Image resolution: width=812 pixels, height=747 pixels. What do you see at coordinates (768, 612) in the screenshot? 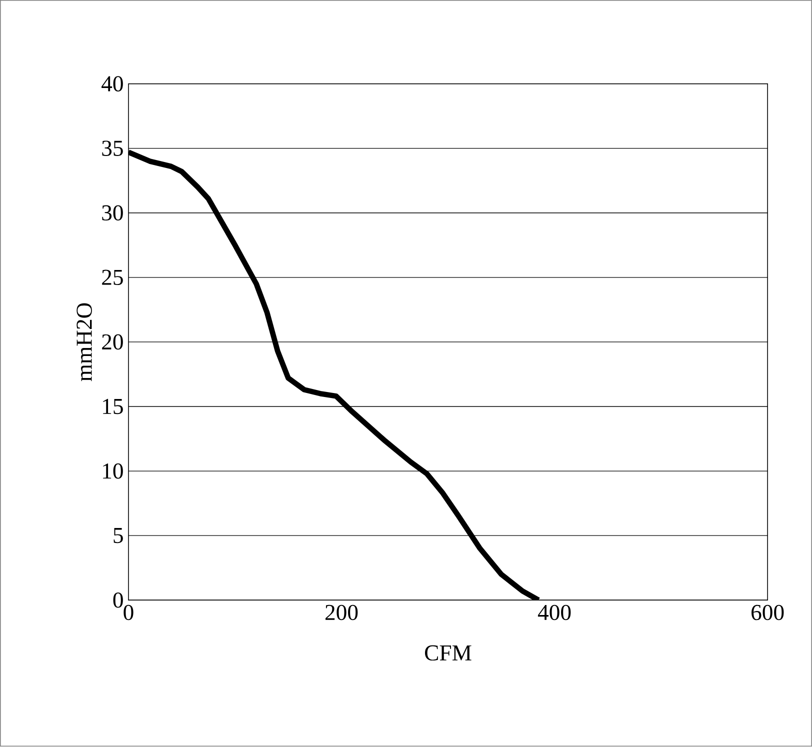
I see `x-tick-label: 600` at bounding box center [768, 612].